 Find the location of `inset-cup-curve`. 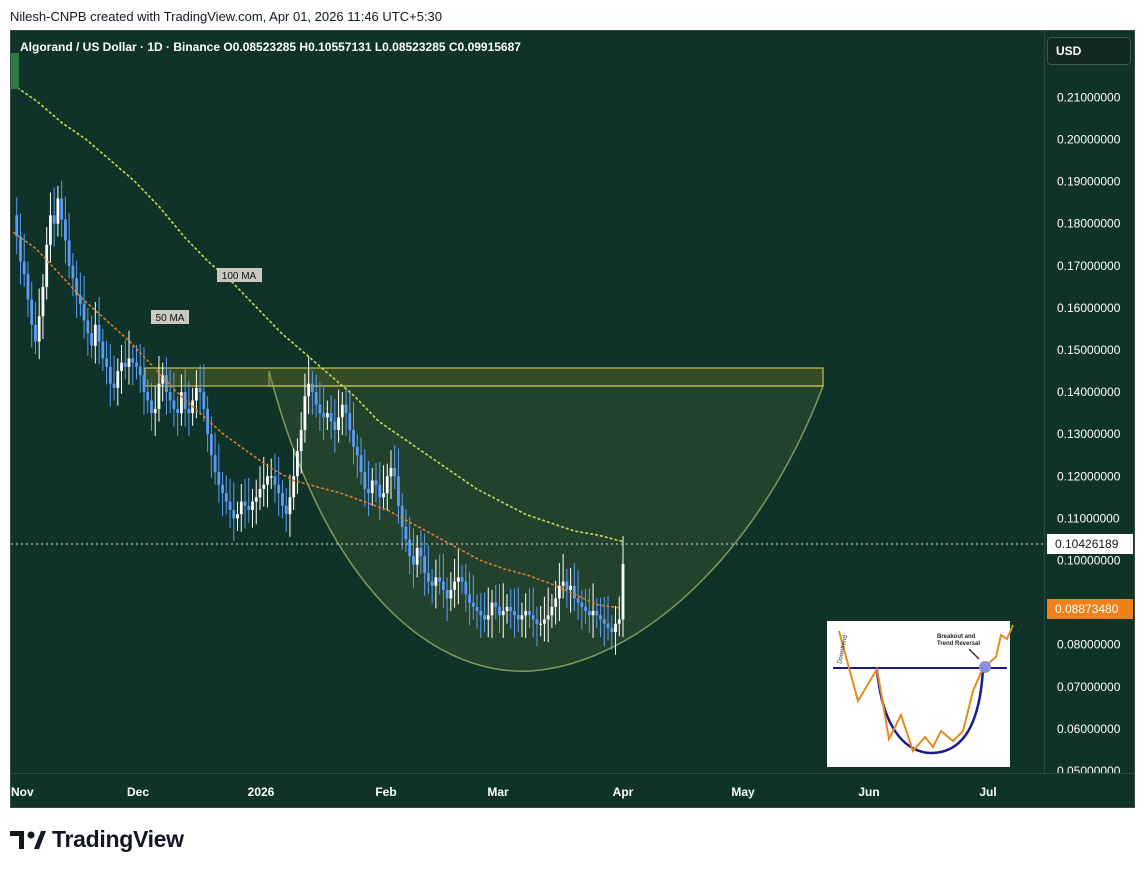

inset-cup-curve is located at coordinates (930, 711).